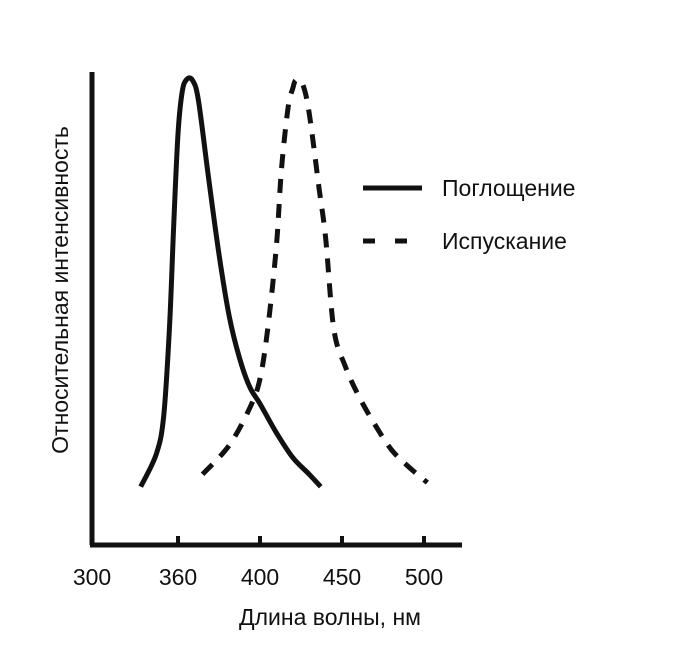  What do you see at coordinates (258, 563) in the screenshot?
I see `x-axis-ticks: 300 360 400 450 500` at bounding box center [258, 563].